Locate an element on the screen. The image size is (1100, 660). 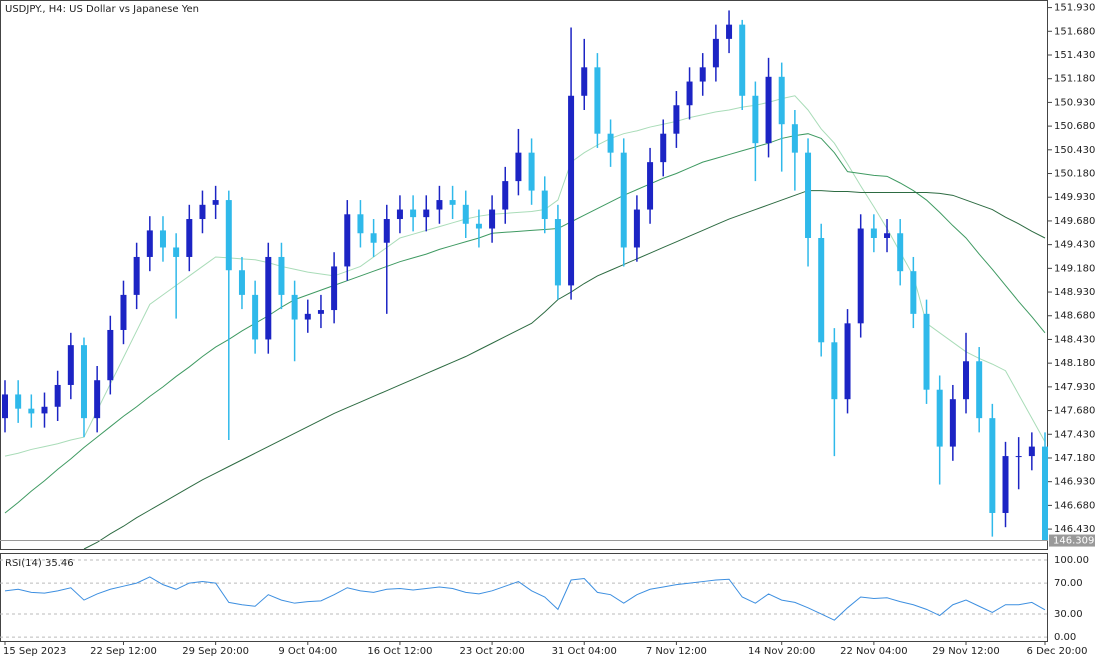
last-price-label: 146.309 is located at coordinates (1073, 541).